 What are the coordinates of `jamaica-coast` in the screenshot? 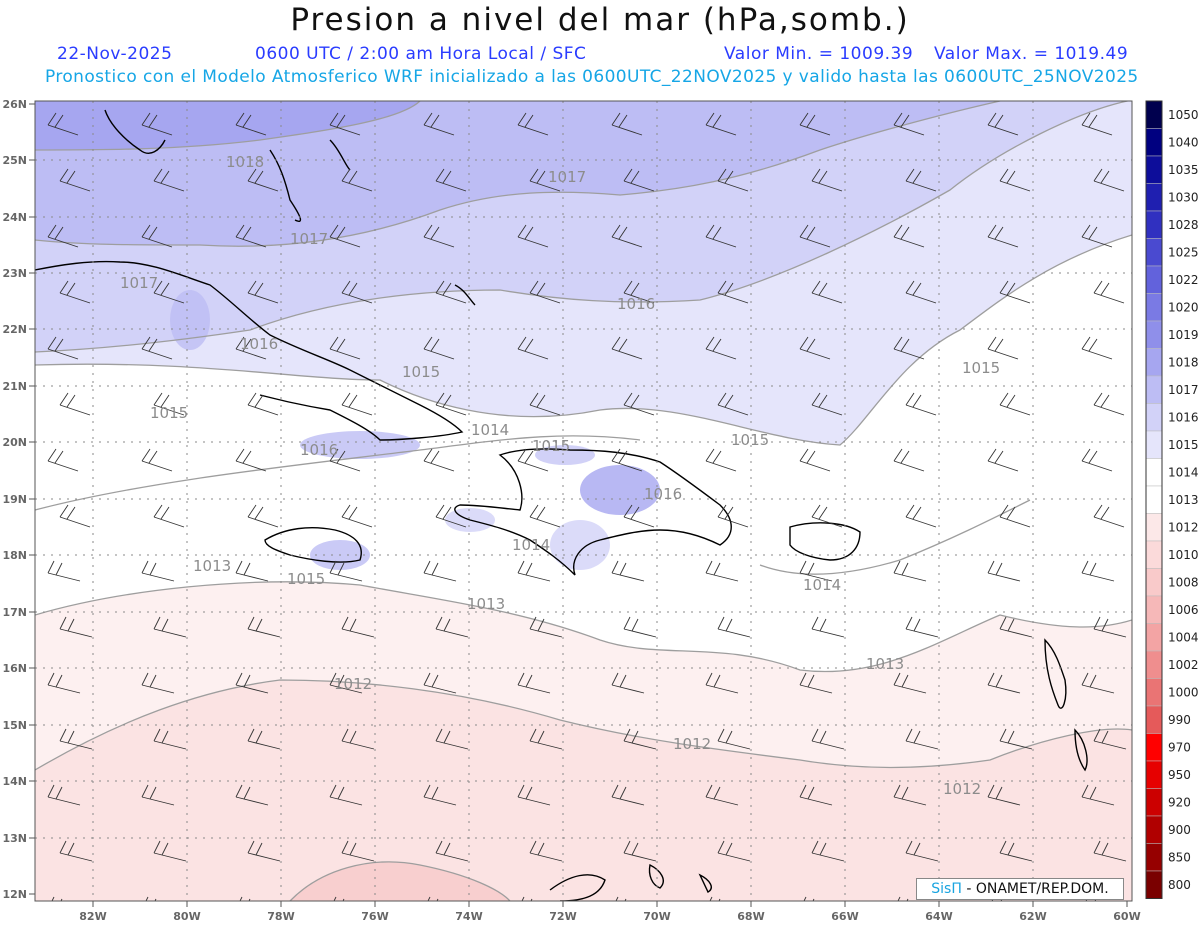 It's located at (313, 545).